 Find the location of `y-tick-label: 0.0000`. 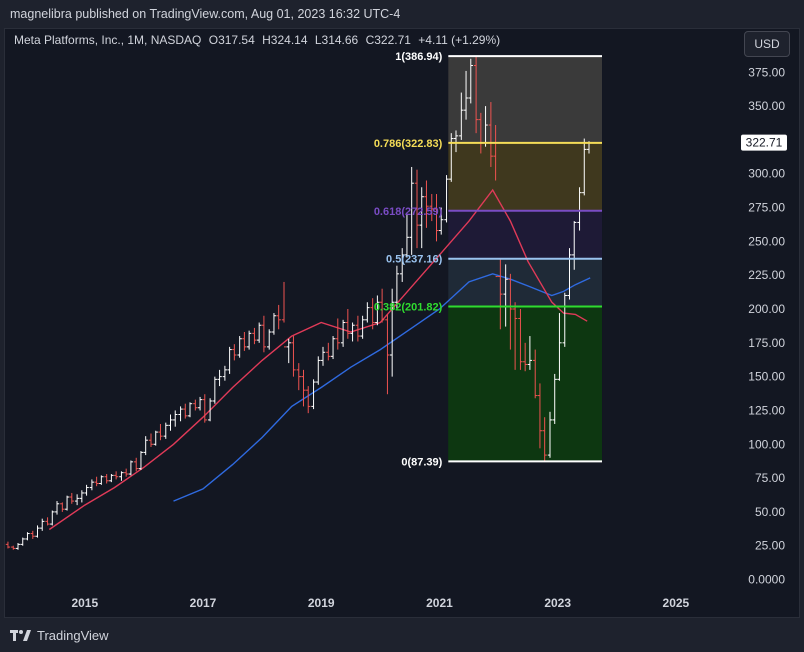

y-tick-label: 0.0000 is located at coordinates (766, 580).